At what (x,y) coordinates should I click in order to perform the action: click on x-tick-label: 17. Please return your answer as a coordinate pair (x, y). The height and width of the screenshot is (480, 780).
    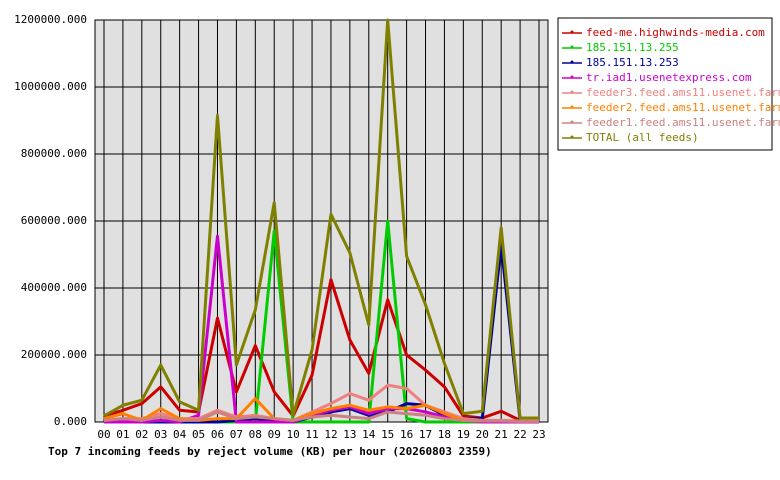
    Looking at the image, I should click on (425, 434).